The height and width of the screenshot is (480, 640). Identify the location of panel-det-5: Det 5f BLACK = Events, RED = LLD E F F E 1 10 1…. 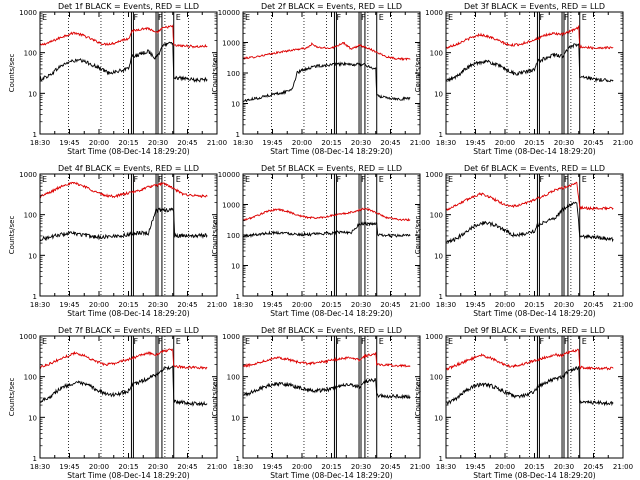
(320, 241).